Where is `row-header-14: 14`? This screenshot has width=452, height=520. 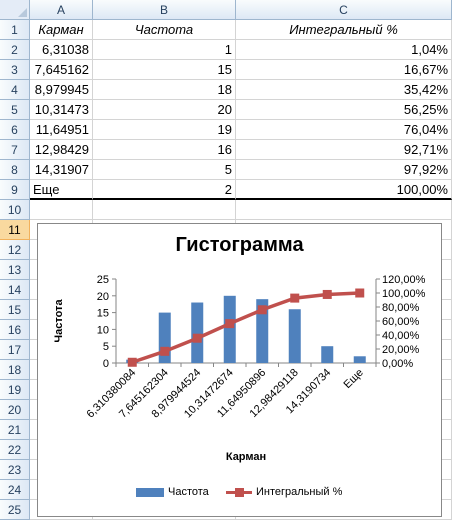
row-header-14: 14 is located at coordinates (15, 290).